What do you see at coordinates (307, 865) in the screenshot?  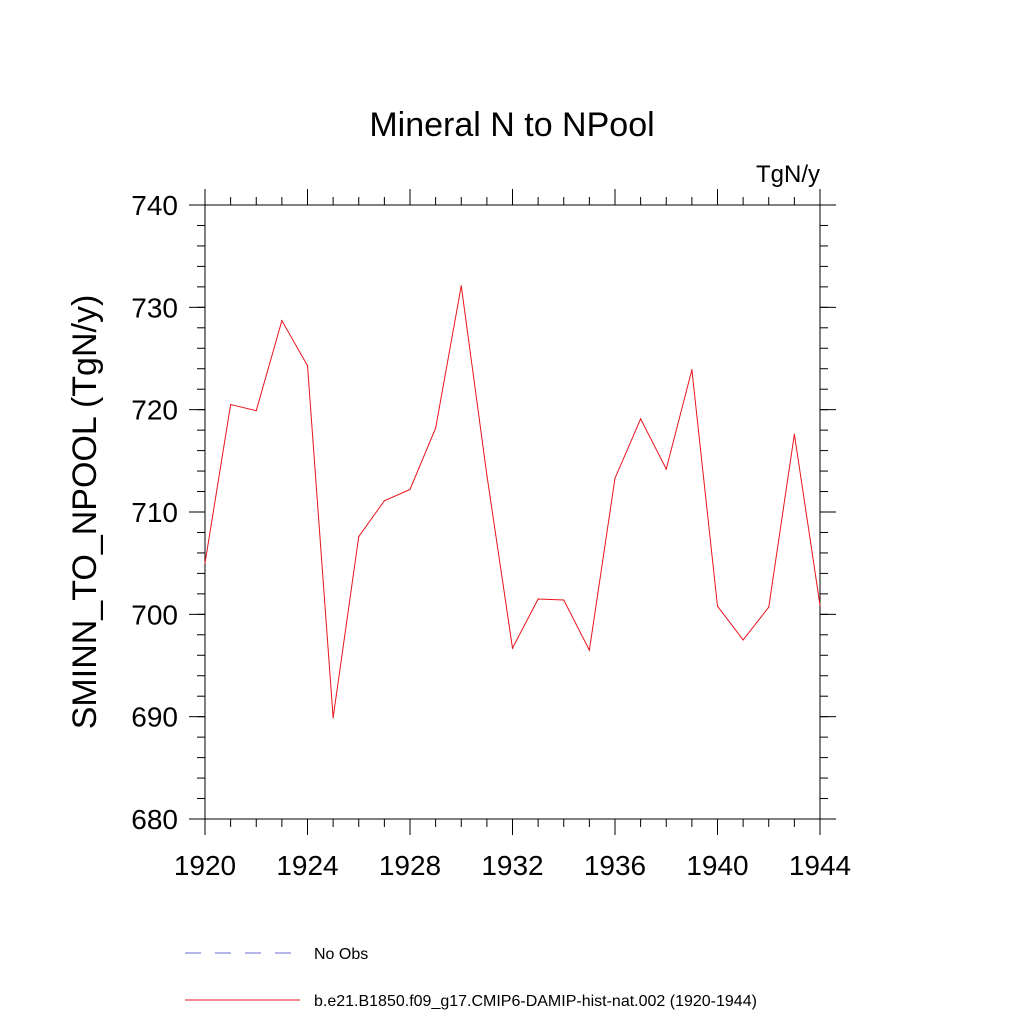 I see `x-tick-label: 1924` at bounding box center [307, 865].